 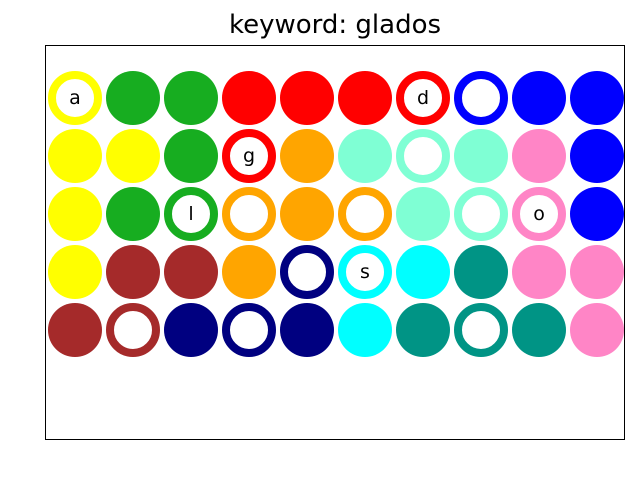 What do you see at coordinates (423, 272) in the screenshot?
I see `grid-cell-r4-c7` at bounding box center [423, 272].